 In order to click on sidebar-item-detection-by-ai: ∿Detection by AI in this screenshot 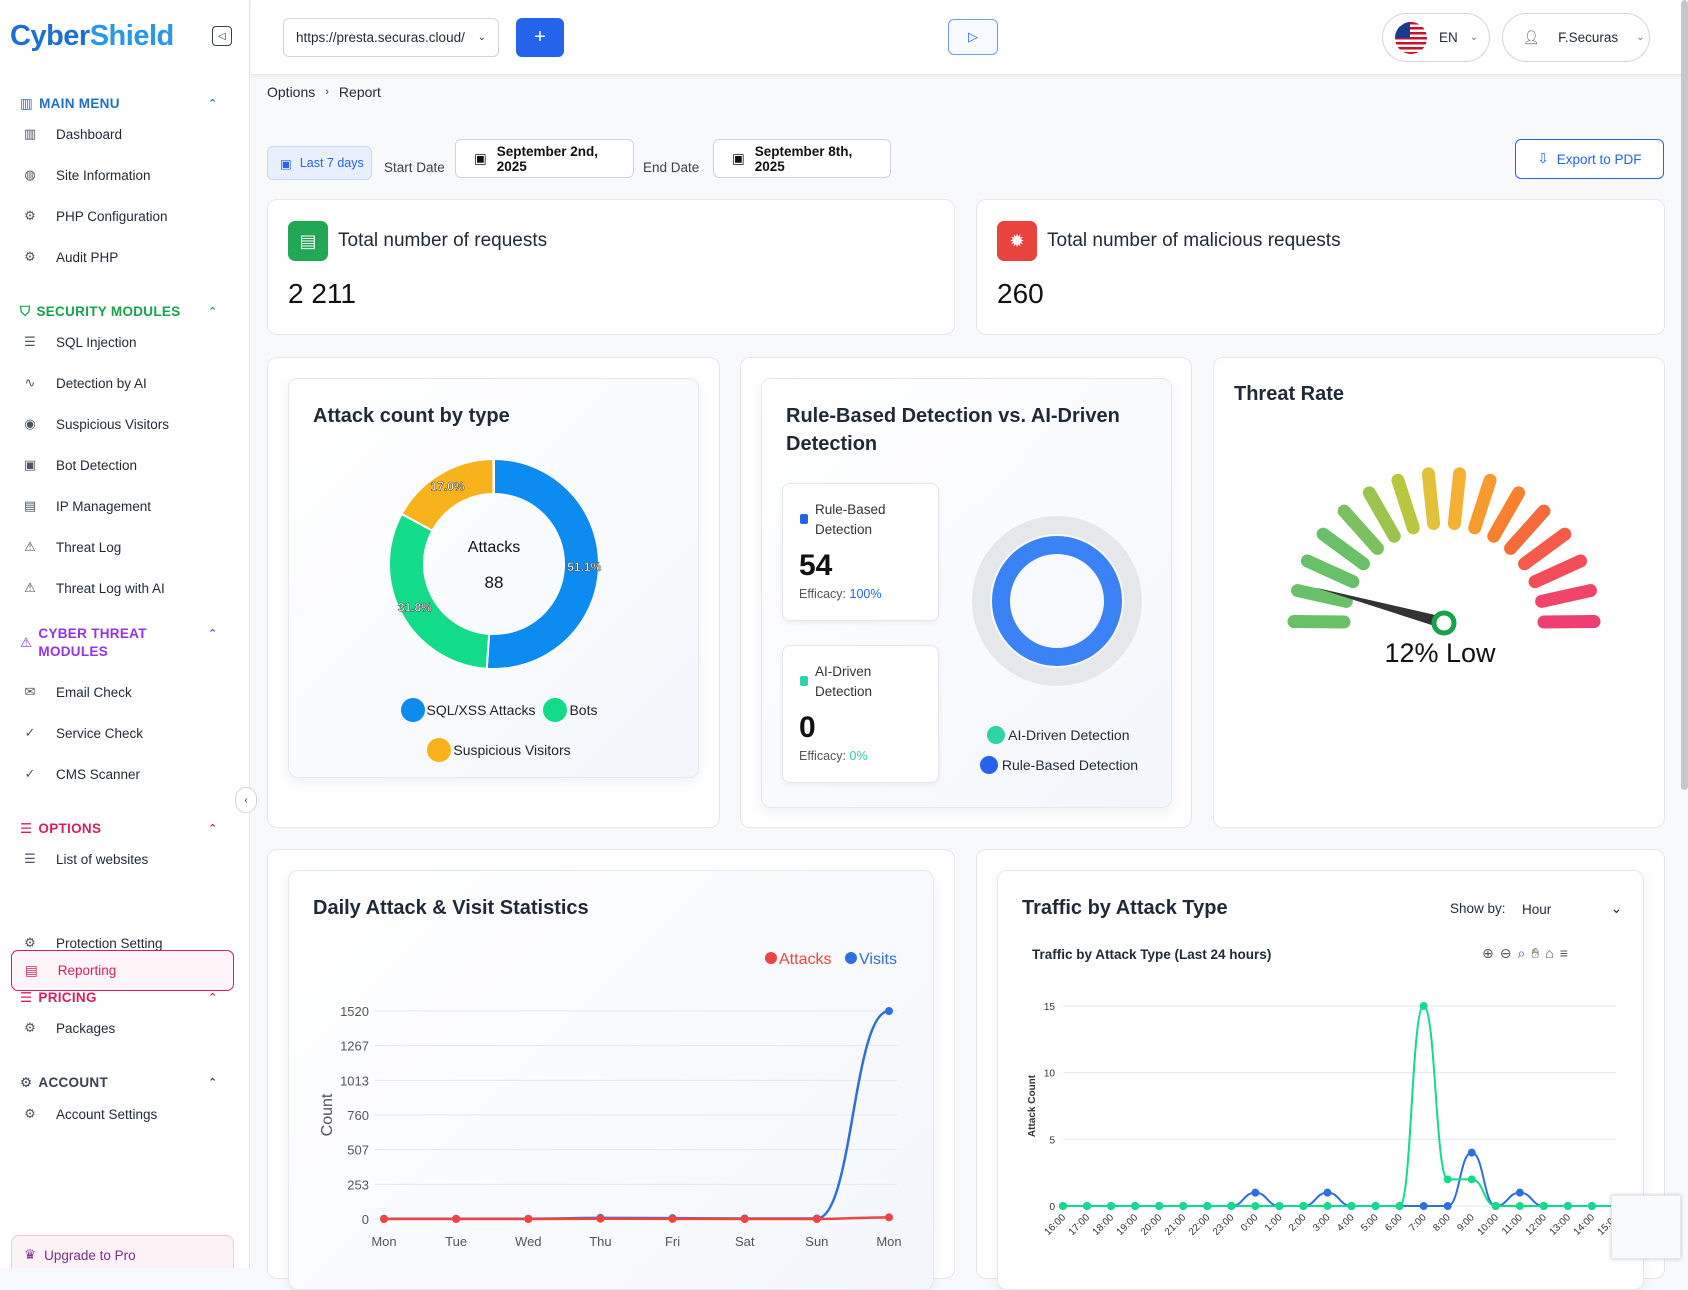, I will do `click(84, 383)`.